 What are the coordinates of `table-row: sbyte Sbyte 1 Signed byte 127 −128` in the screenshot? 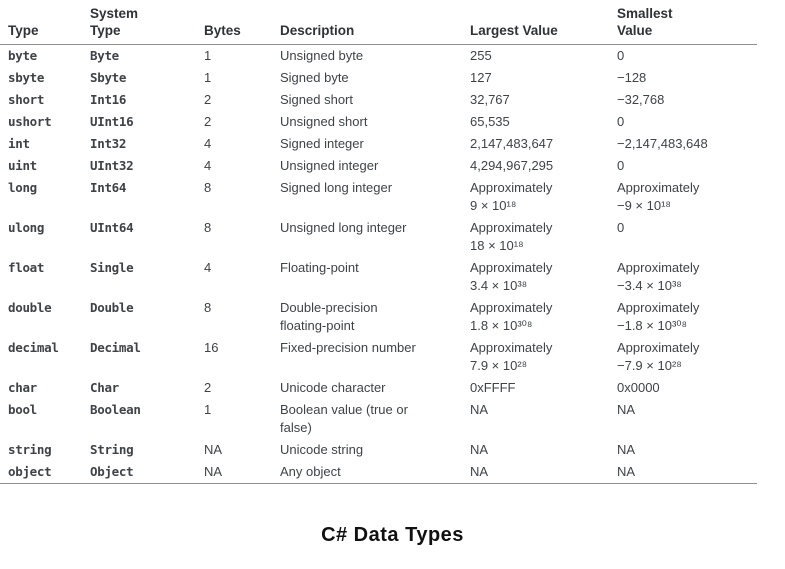 It's located at (378, 78).